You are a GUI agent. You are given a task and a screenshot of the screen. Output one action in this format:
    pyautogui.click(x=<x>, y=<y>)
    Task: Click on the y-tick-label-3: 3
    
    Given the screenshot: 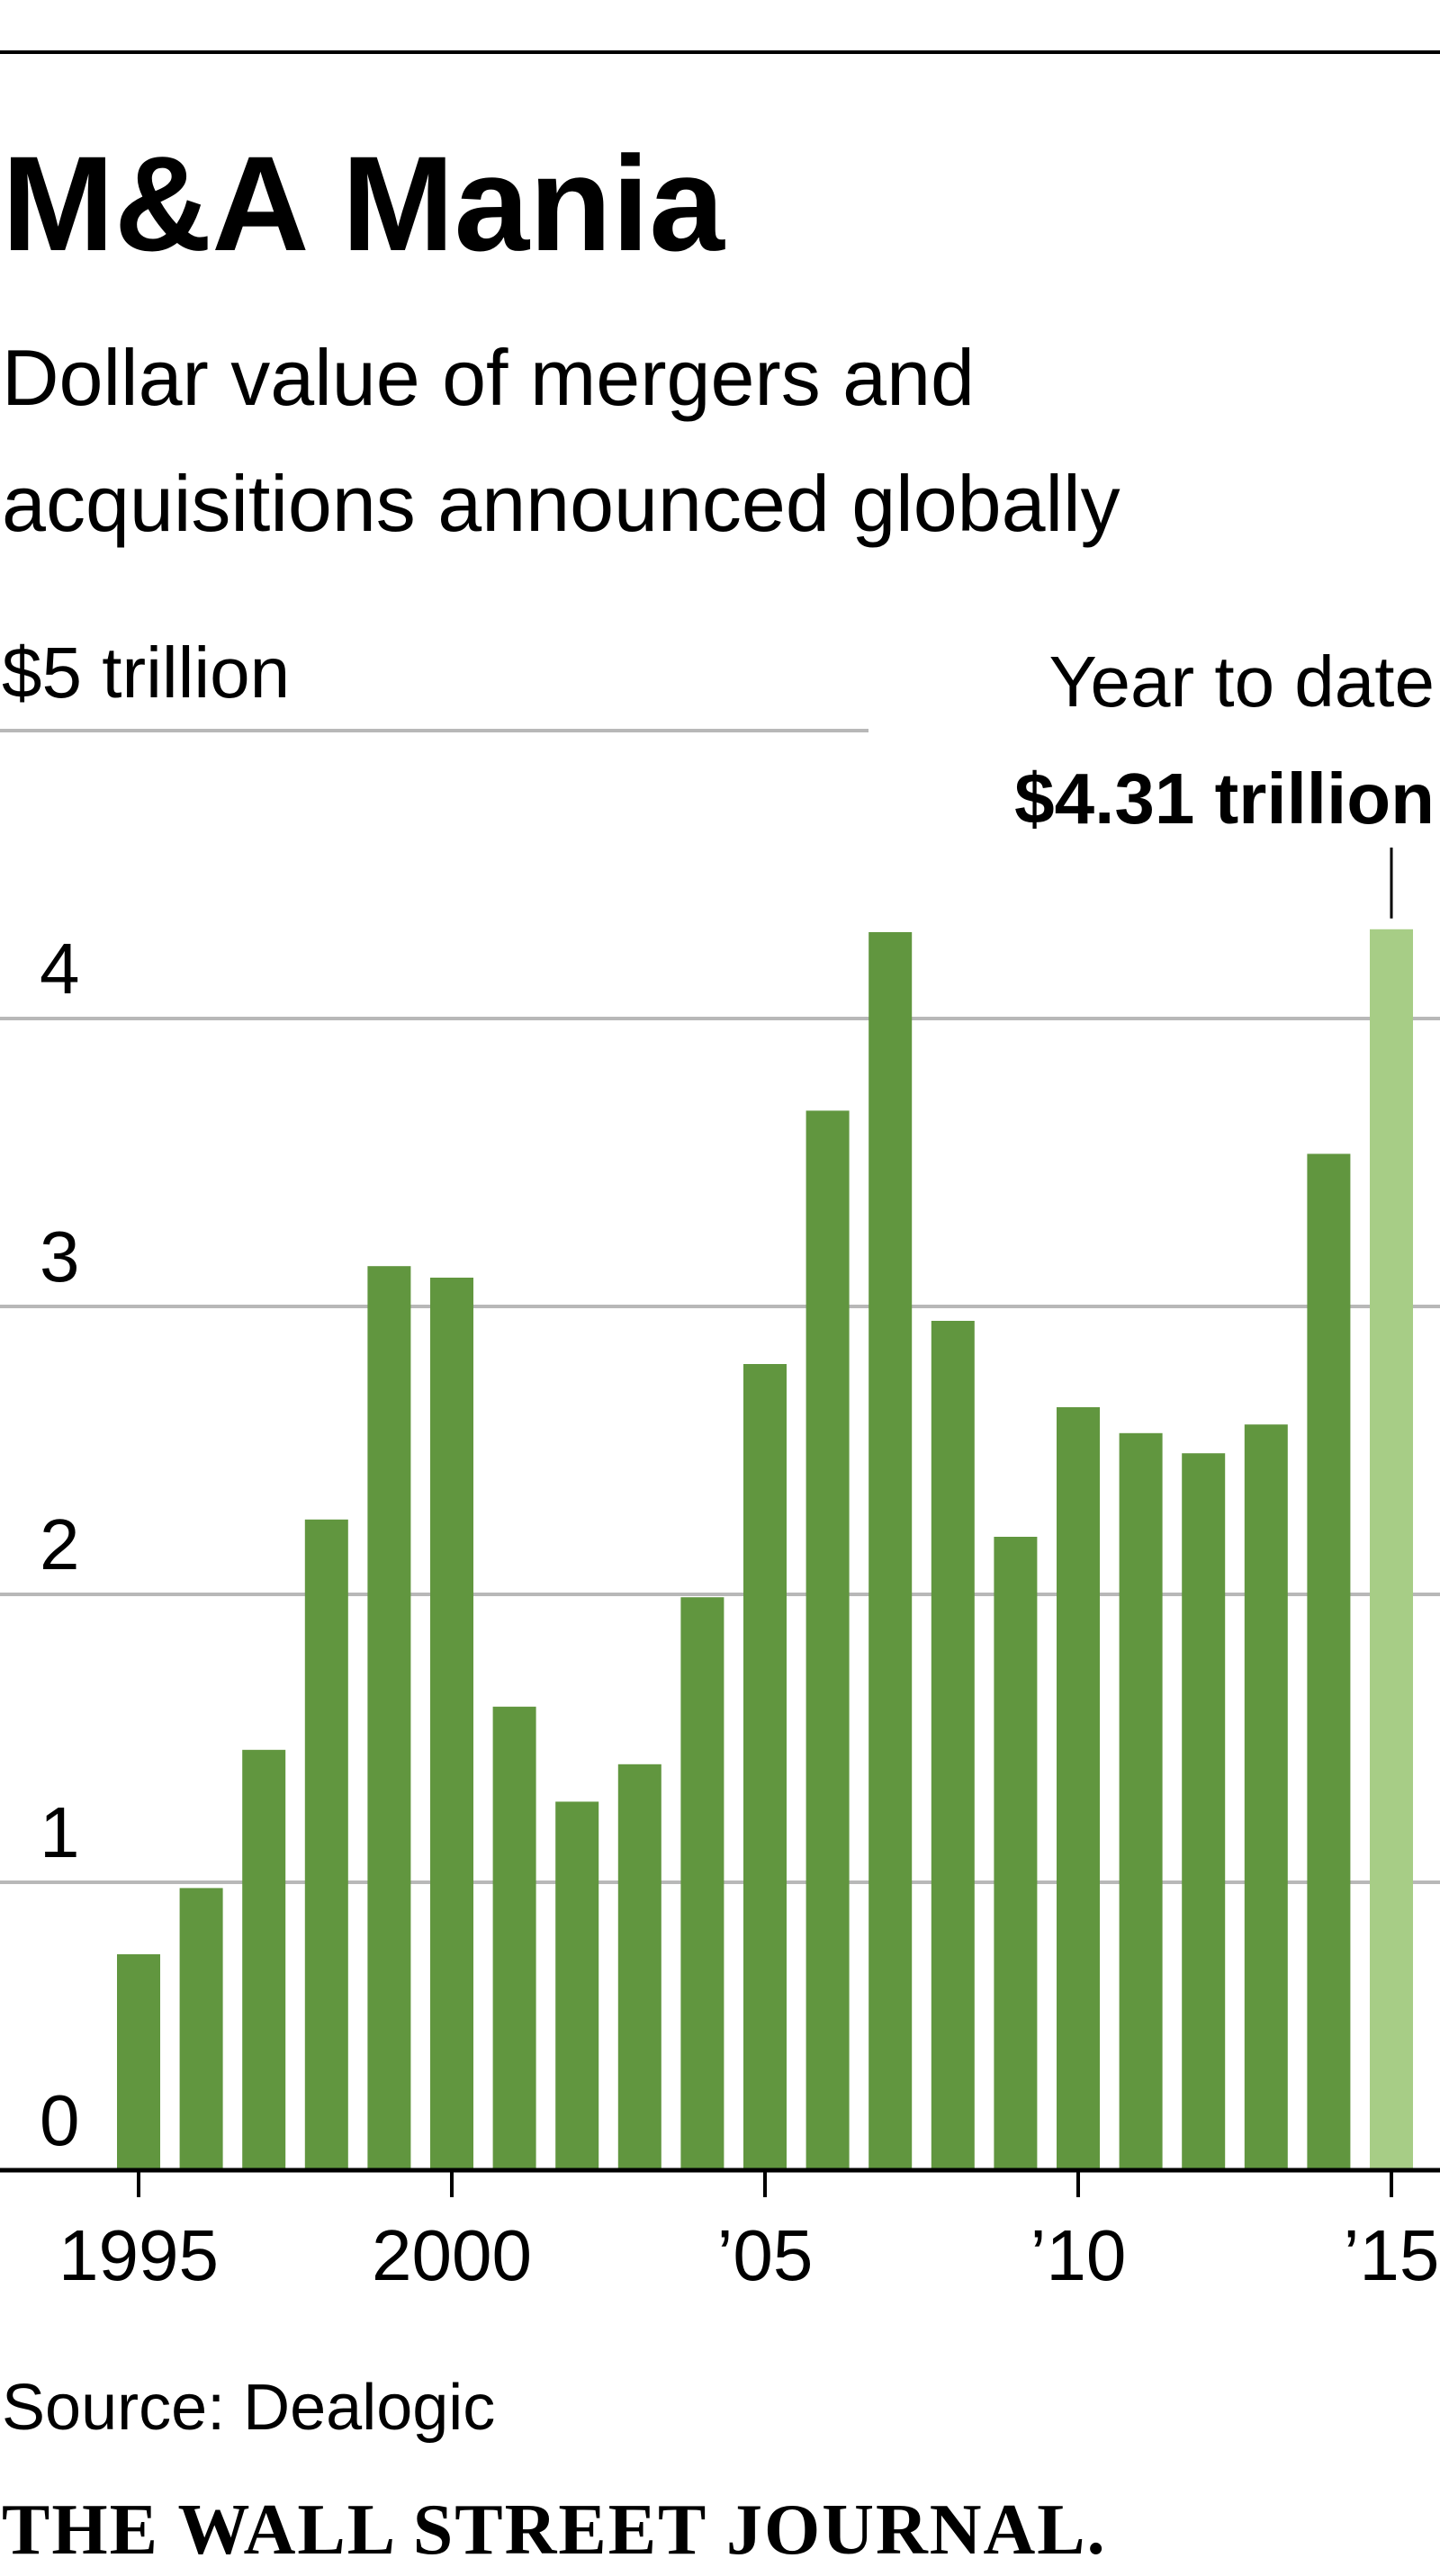 What is the action you would take?
    pyautogui.click(x=60, y=1257)
    